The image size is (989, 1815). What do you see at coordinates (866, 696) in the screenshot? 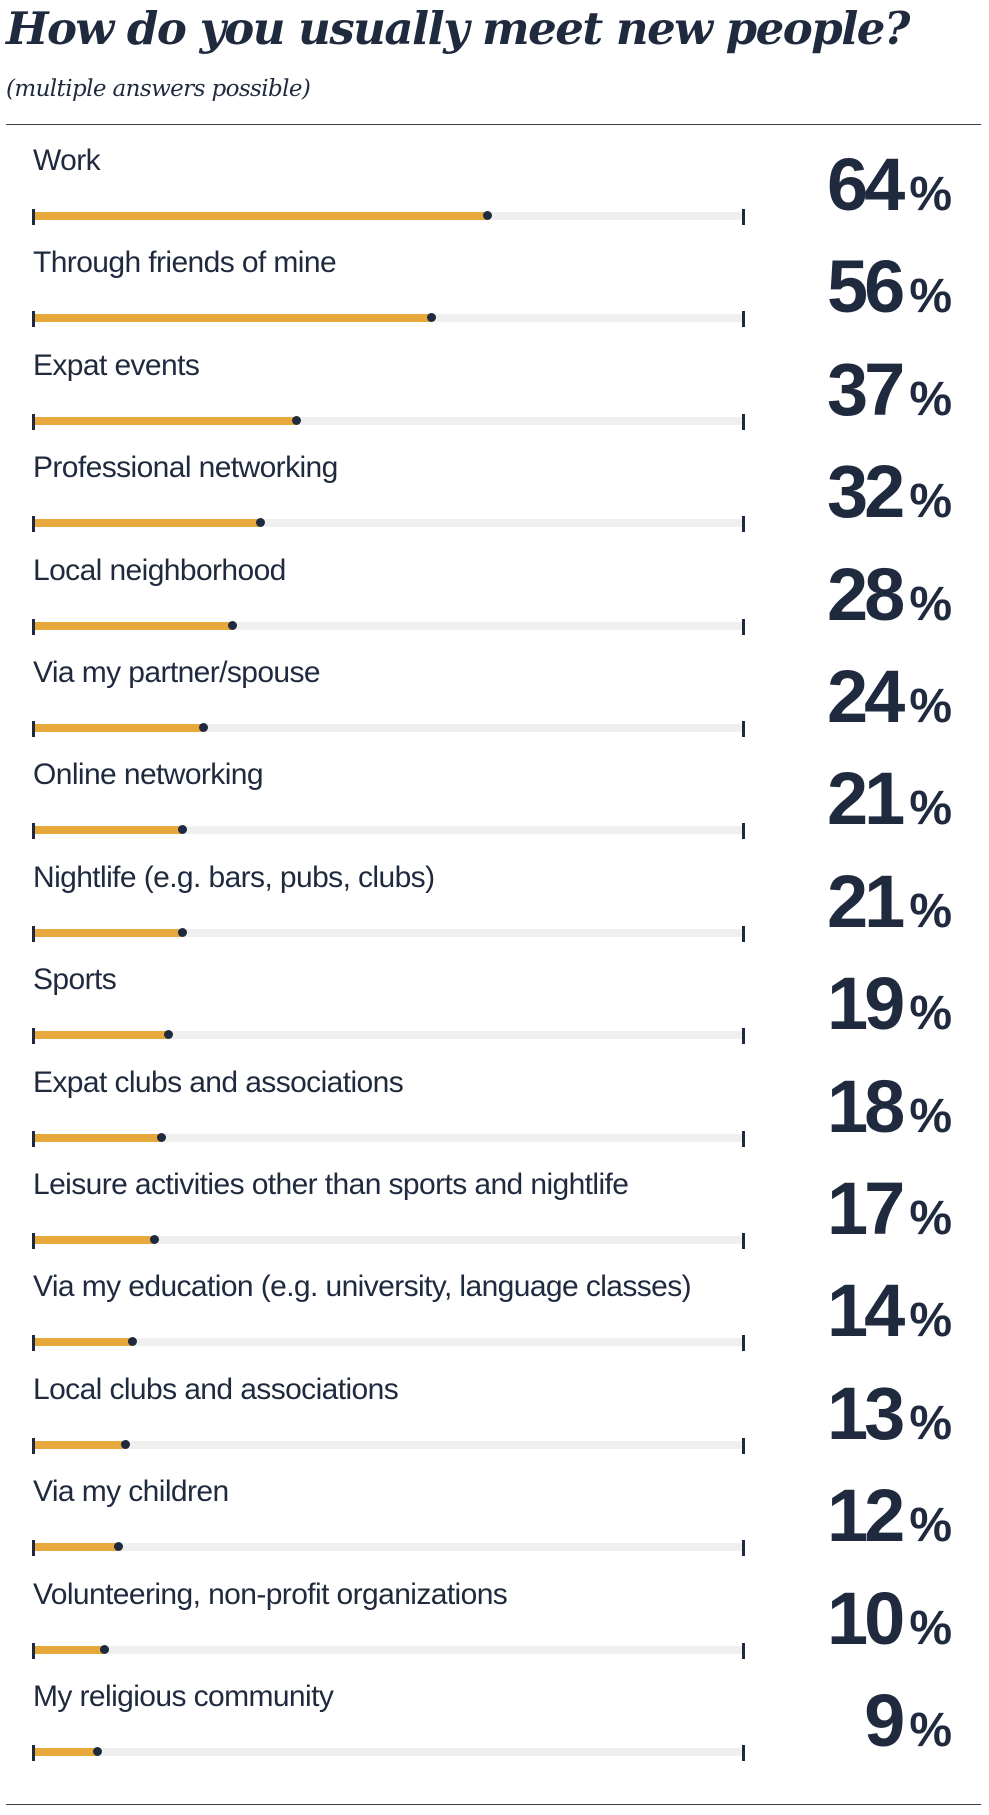
I see `bar-value-number: 24` at bounding box center [866, 696].